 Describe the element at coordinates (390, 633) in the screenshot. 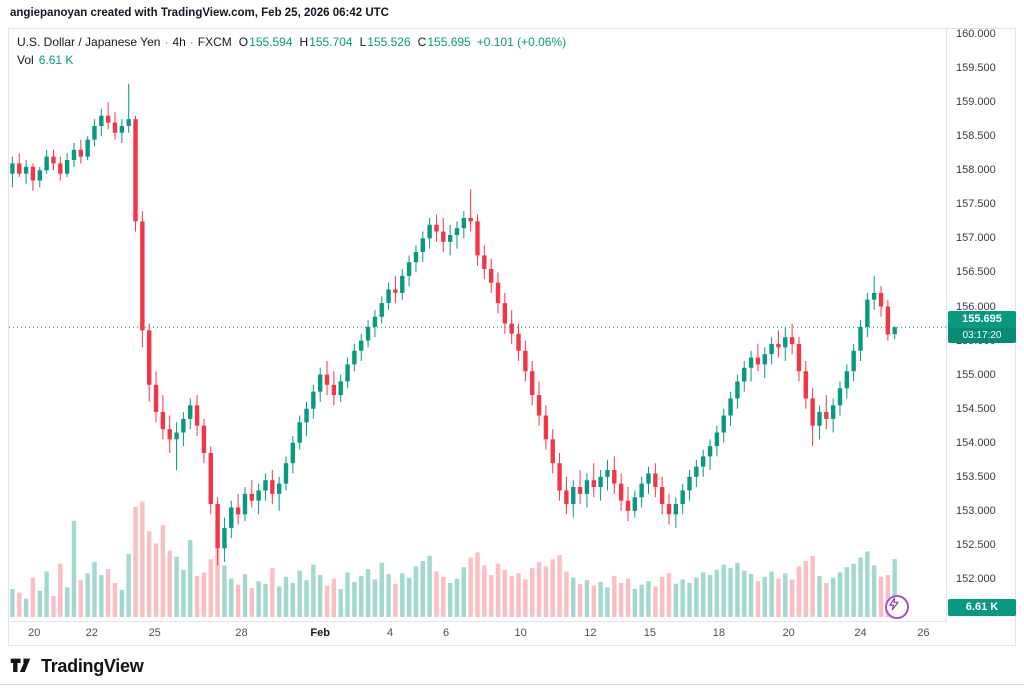

I see `time-axis-label: 4` at that location.